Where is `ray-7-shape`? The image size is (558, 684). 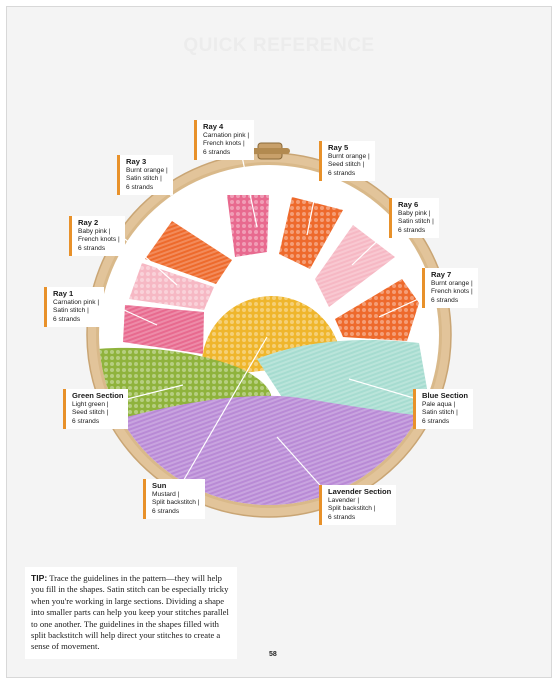
ray-7-shape is located at coordinates (377, 310).